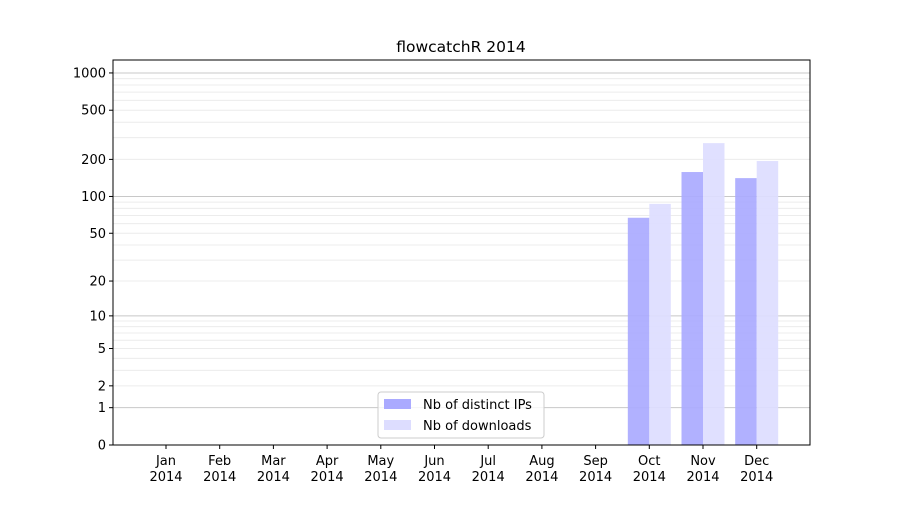  What do you see at coordinates (397, 425) in the screenshot?
I see `legend-swatch-downloads` at bounding box center [397, 425].